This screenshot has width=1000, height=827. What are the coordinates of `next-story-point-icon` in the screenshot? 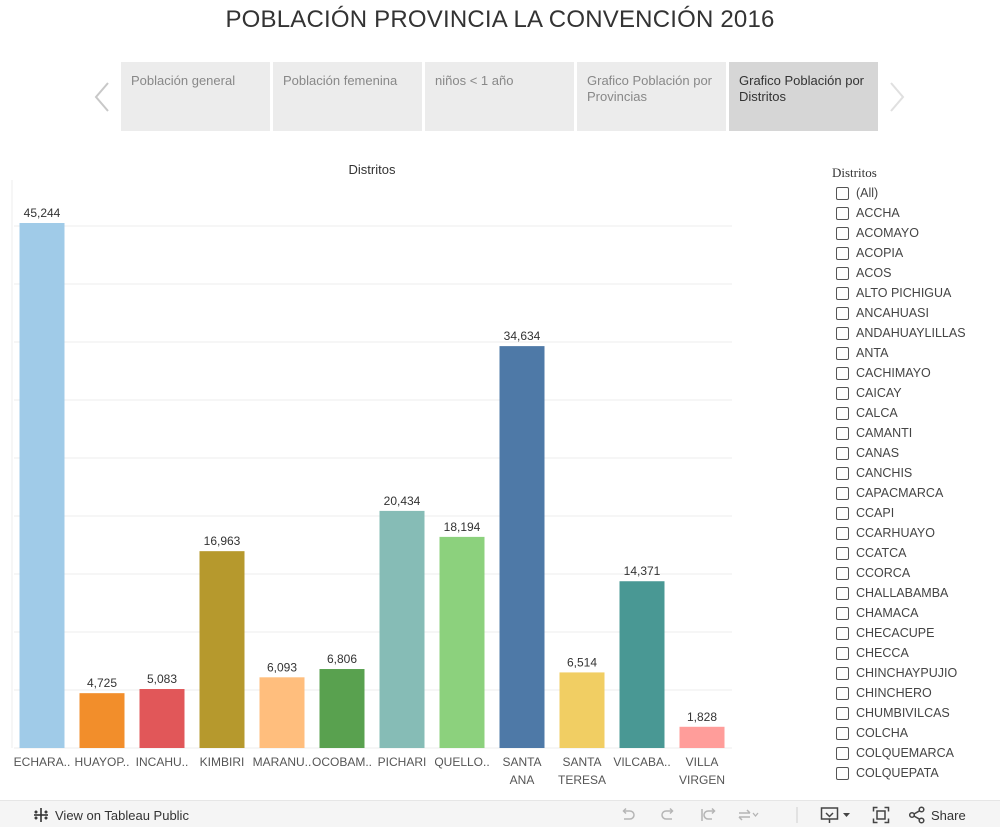 It's located at (896, 97).